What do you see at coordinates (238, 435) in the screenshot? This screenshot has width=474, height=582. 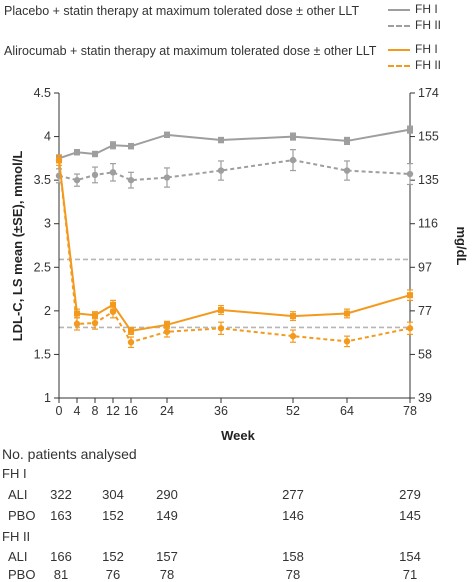 I see `x-axis-label: Week` at bounding box center [238, 435].